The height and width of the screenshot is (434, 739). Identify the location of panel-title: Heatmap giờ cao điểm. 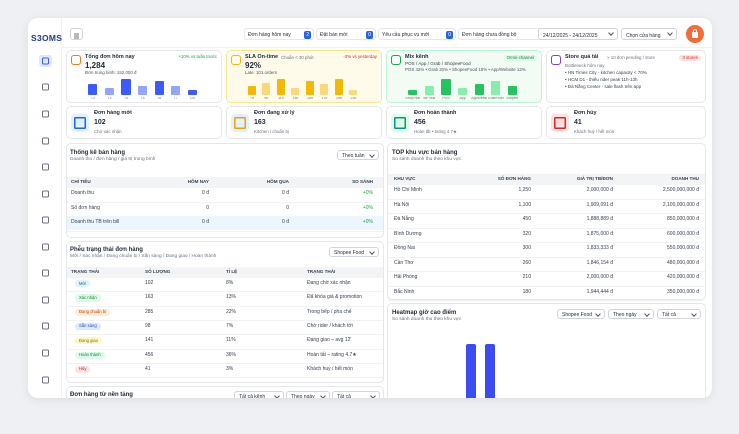
(424, 313).